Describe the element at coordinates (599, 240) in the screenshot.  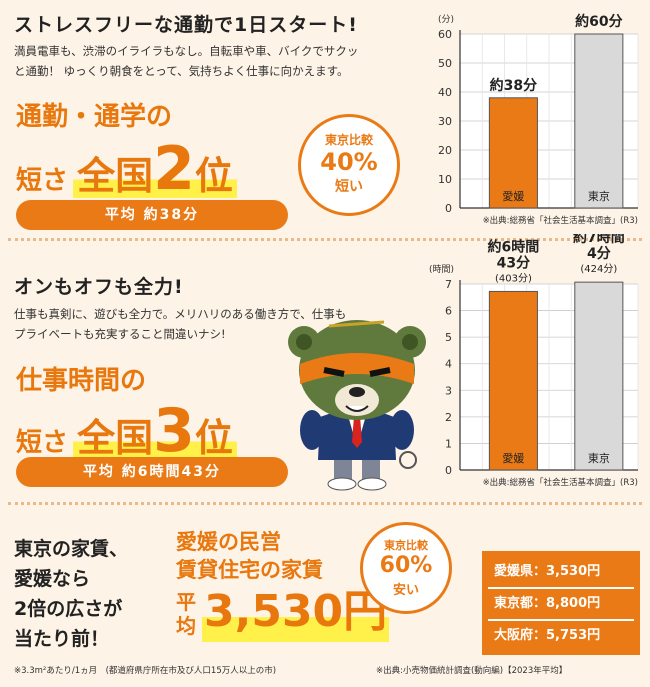
I see `chart-data-label: 約7時間` at that location.